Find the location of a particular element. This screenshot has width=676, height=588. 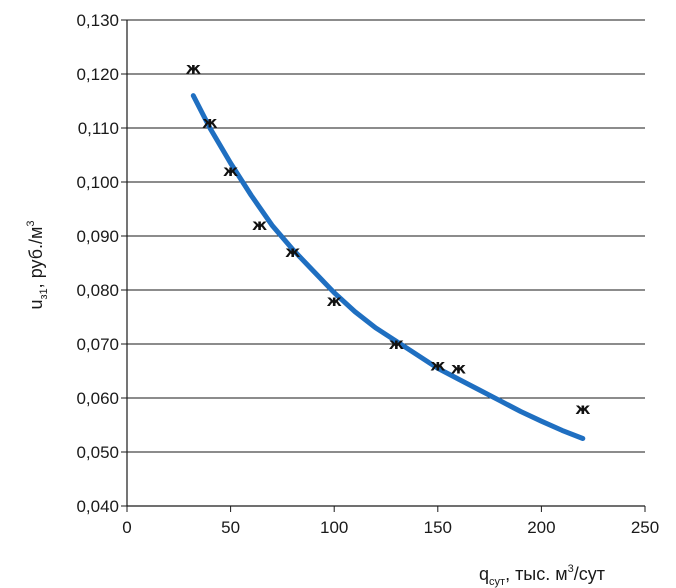

y-tick-label: 0,130 is located at coordinates (97, 20).